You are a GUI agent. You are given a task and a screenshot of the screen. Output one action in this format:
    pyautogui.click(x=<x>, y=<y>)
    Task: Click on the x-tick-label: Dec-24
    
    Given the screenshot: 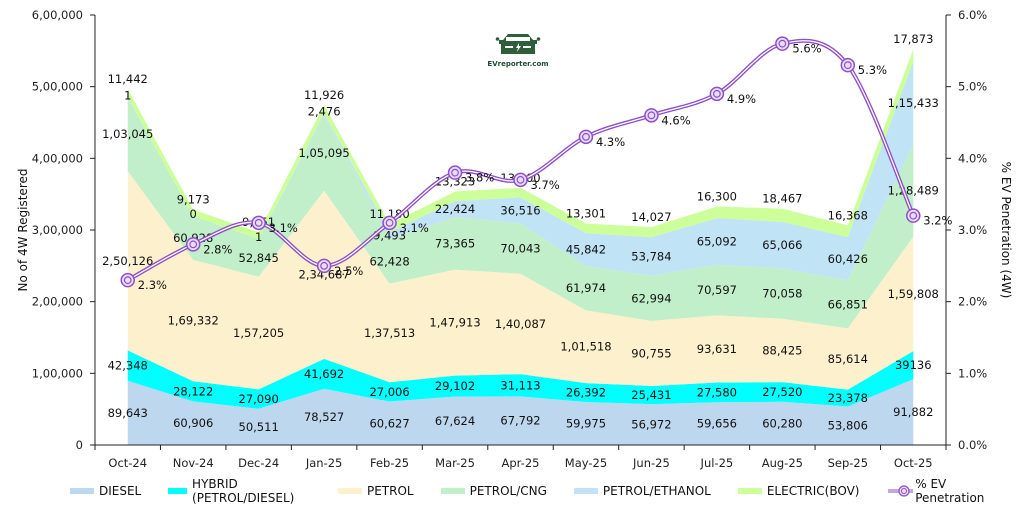 What is the action you would take?
    pyautogui.click(x=258, y=463)
    